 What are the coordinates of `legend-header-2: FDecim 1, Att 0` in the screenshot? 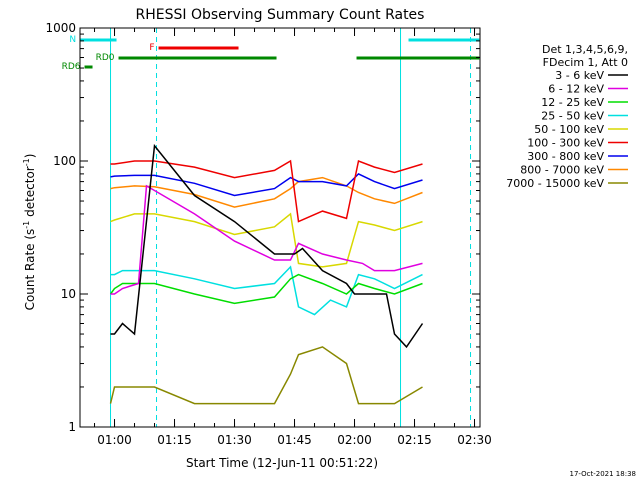 It's located at (585, 62).